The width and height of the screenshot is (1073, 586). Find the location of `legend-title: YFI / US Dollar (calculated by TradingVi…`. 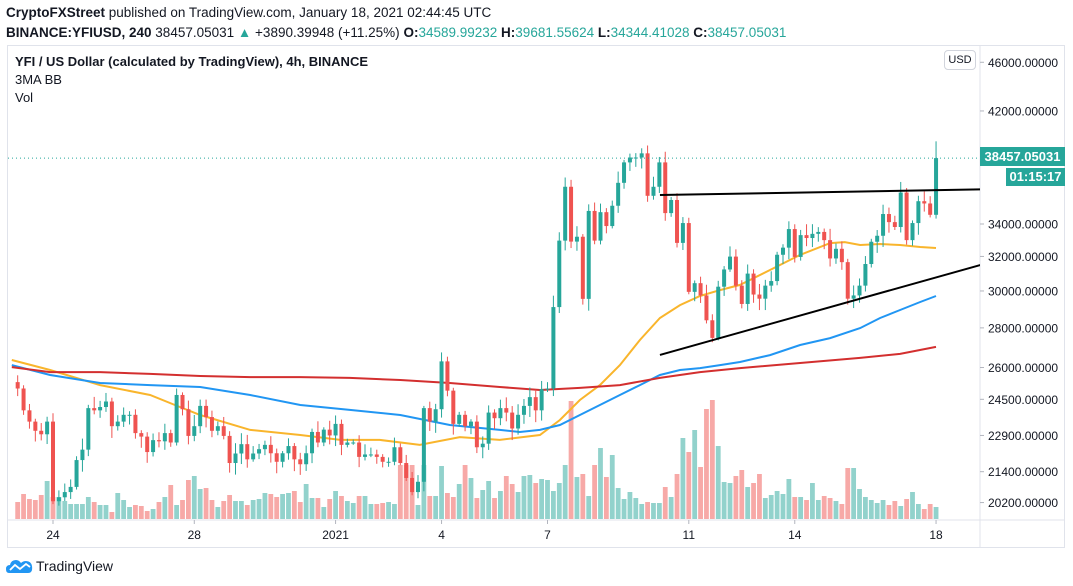

legend-title: YFI / US Dollar (calculated by TradingVi… is located at coordinates (191, 61).